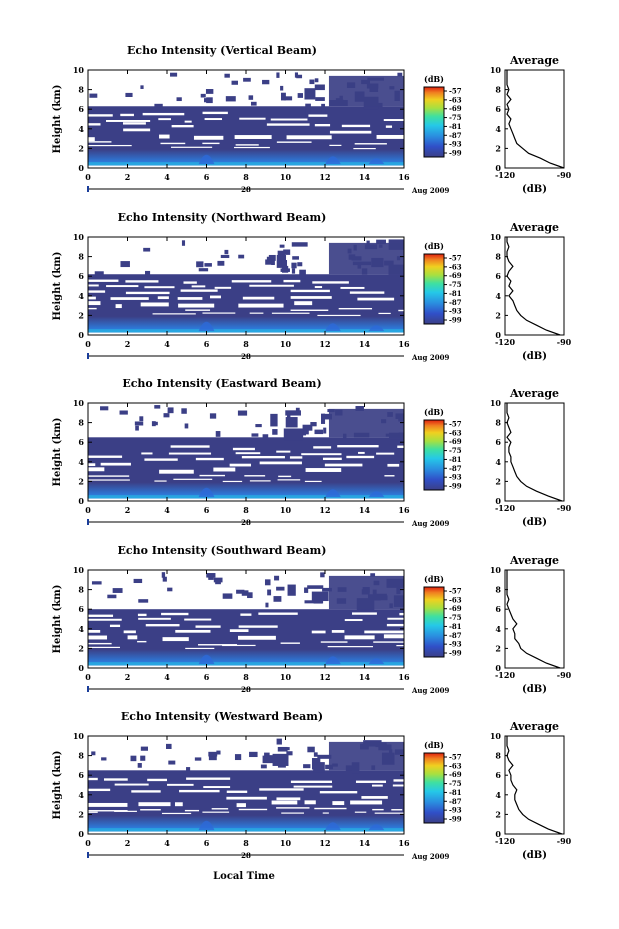 This screenshot has height=929, width=619. I want to click on average-y-tick-label: 0, so click(498, 335).